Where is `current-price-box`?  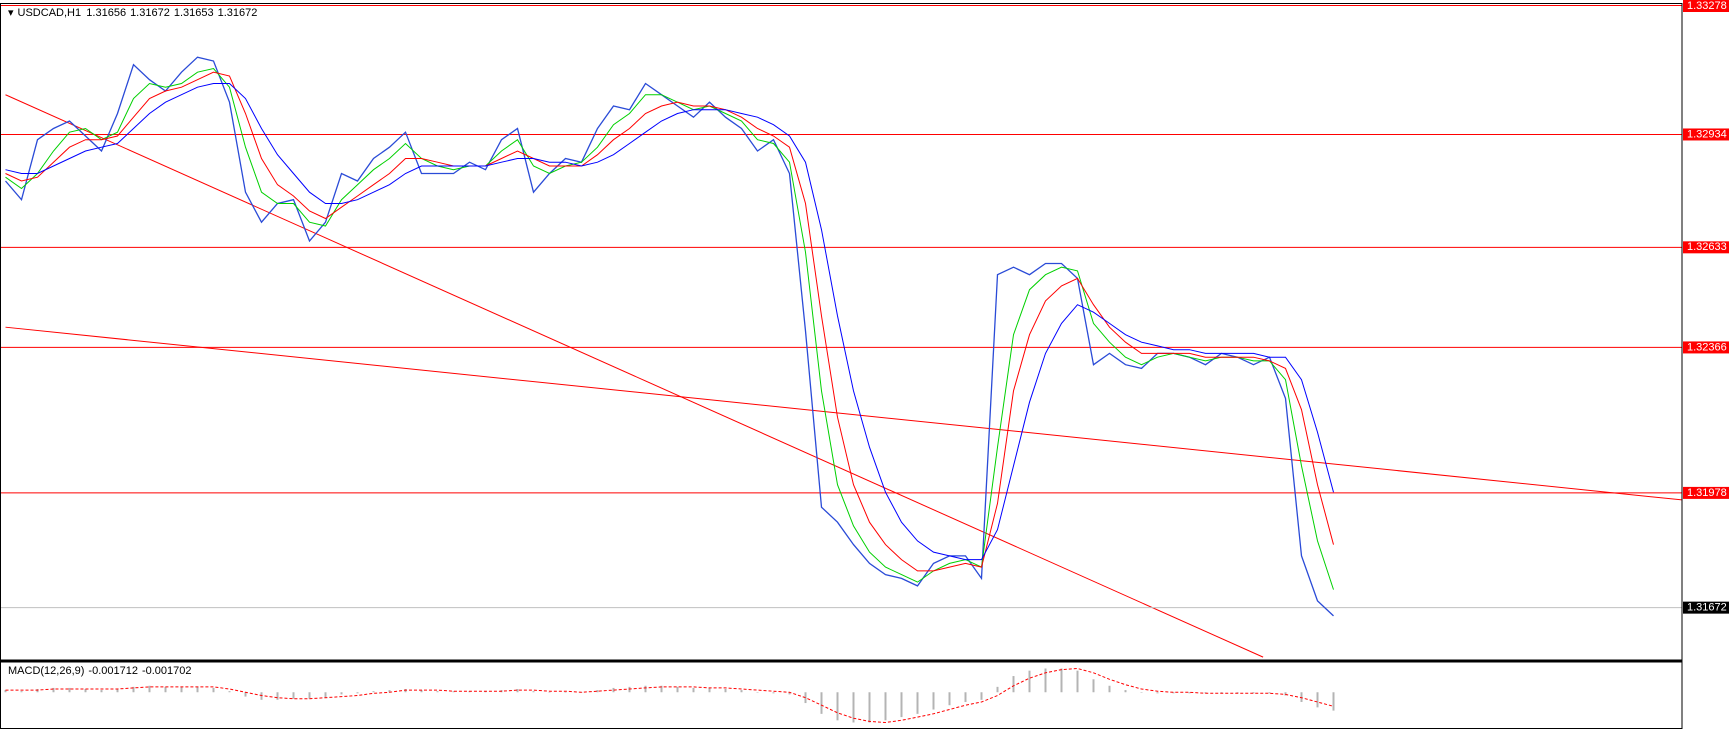 current-price-box is located at coordinates (1706, 607).